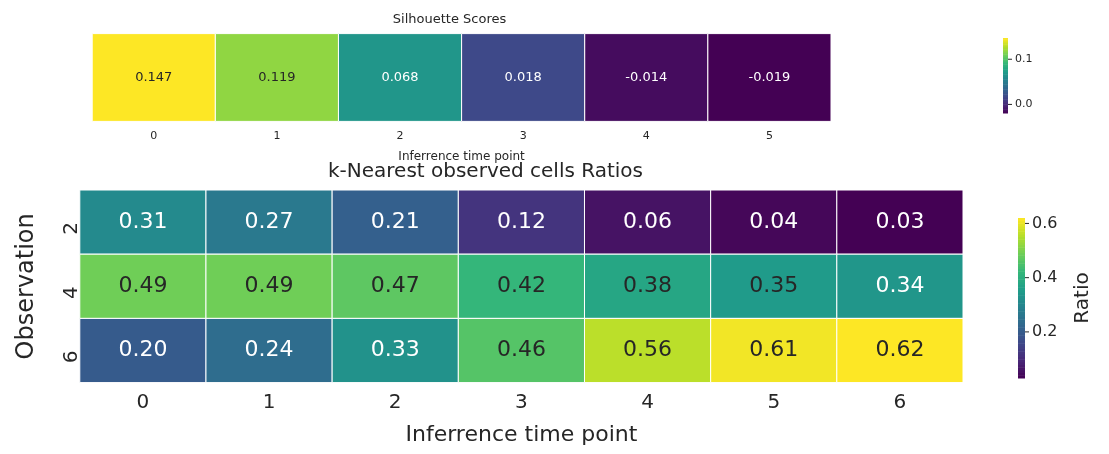 The image size is (1109, 454). What do you see at coordinates (70, 293) in the screenshot?
I see `y-tick-label: 4` at bounding box center [70, 293].